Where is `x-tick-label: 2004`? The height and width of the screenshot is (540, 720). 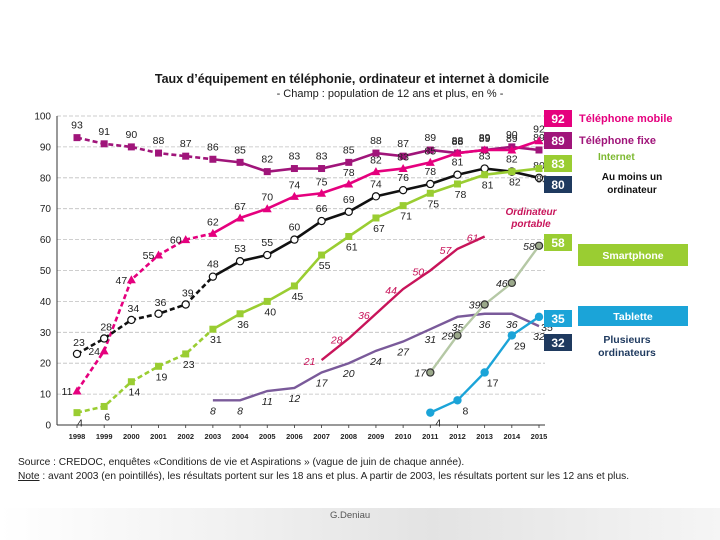
x-tick-label: 2004 is located at coordinates (241, 436).